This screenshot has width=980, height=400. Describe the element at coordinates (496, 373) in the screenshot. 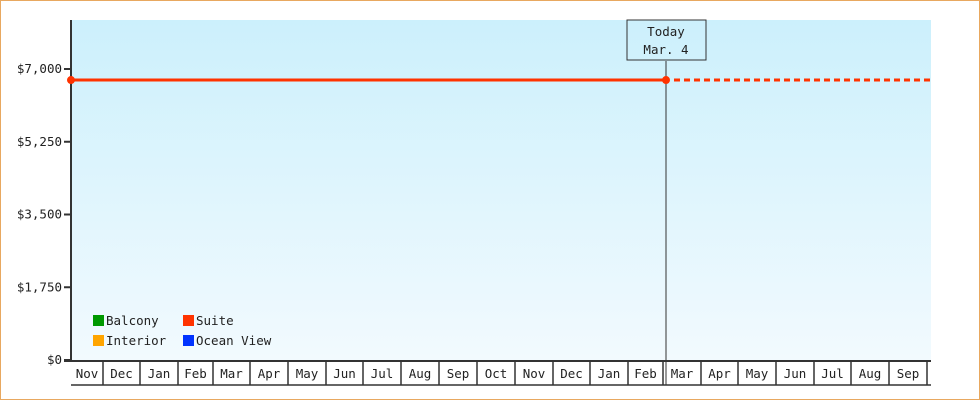

I see `x-tick-label: Oct` at that location.